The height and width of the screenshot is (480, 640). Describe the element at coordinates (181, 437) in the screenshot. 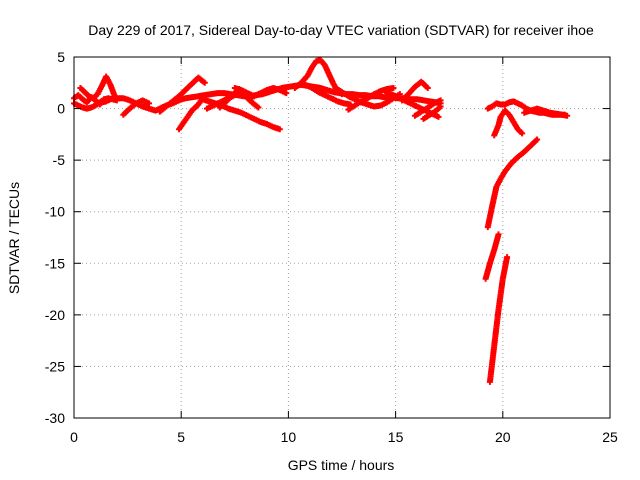

I see `x-tick-label: 5` at that location.